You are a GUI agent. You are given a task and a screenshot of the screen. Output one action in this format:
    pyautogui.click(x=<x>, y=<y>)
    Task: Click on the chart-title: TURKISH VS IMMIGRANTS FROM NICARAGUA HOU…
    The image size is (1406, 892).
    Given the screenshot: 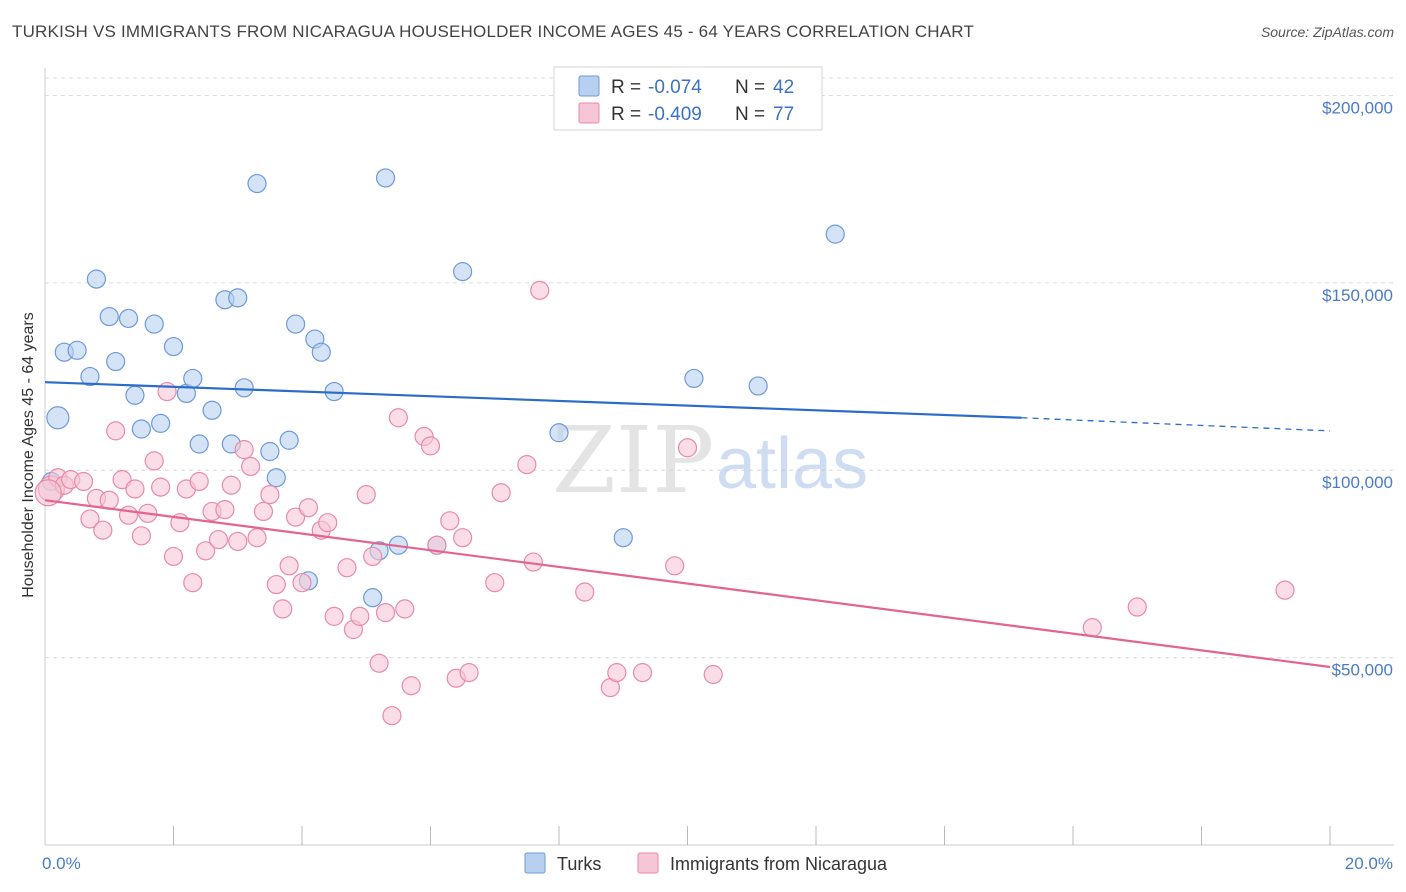 What is the action you would take?
    pyautogui.click(x=493, y=31)
    